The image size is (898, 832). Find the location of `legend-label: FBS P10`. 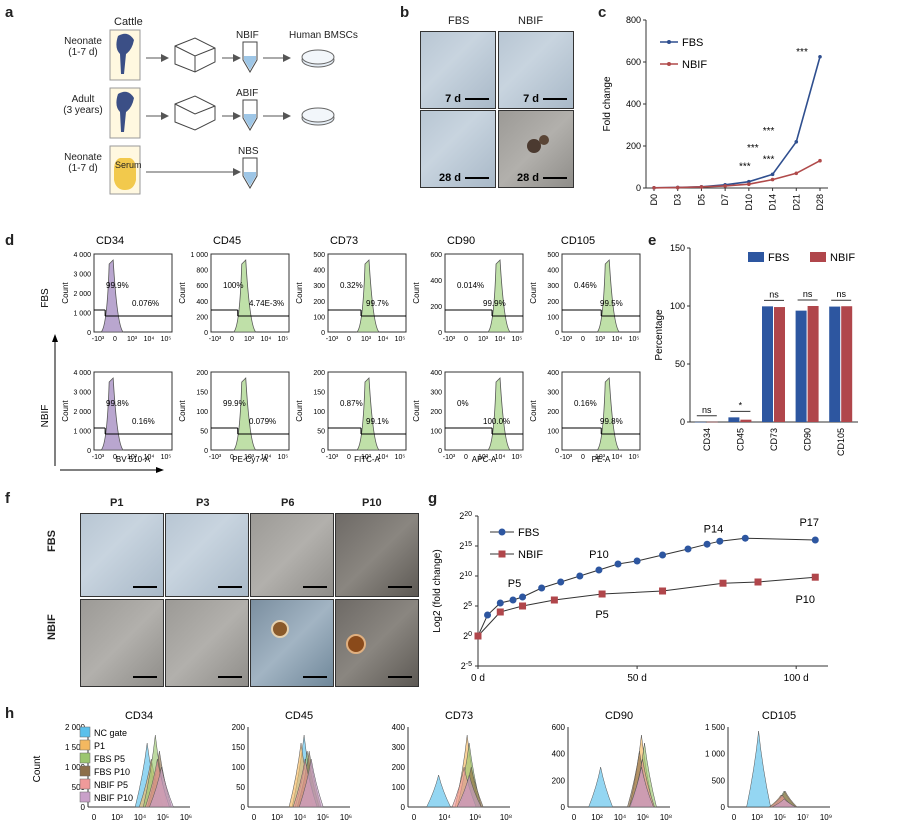

legend-label: FBS P10 is located at coordinates (112, 772).